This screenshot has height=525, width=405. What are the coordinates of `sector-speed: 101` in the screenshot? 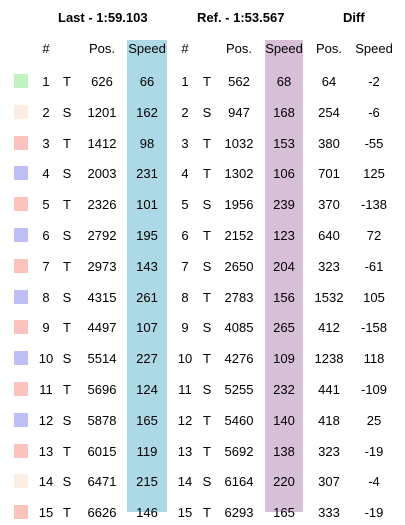 It's located at (147, 205).